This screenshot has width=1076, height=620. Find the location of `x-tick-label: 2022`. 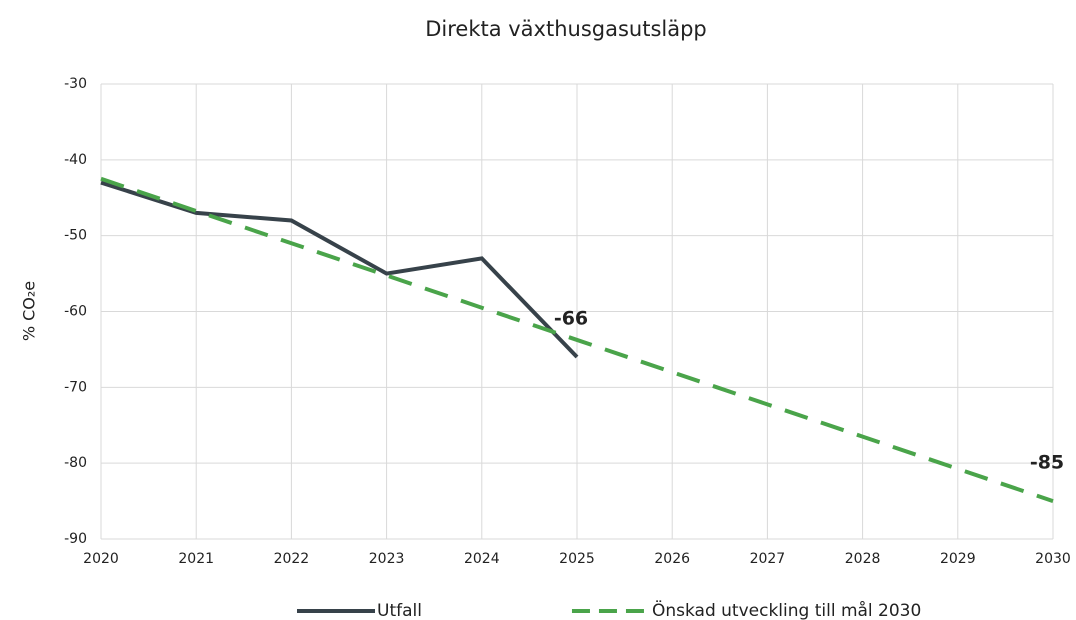

x-tick-label: 2022 is located at coordinates (292, 559).